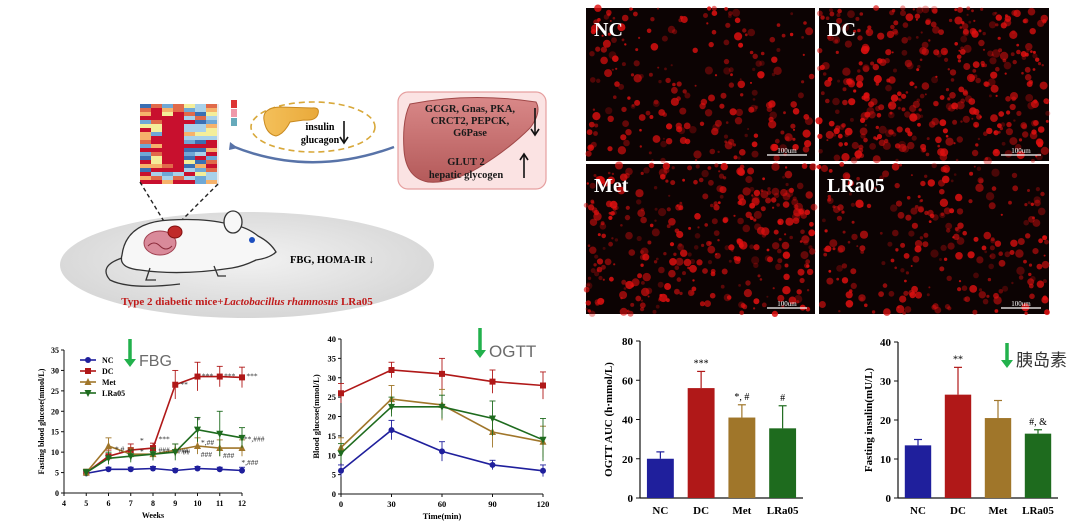  What do you see at coordinates (470, 121) in the screenshot?
I see `gene-list-line2: CRCT2, PEPCK,` at bounding box center [470, 121].